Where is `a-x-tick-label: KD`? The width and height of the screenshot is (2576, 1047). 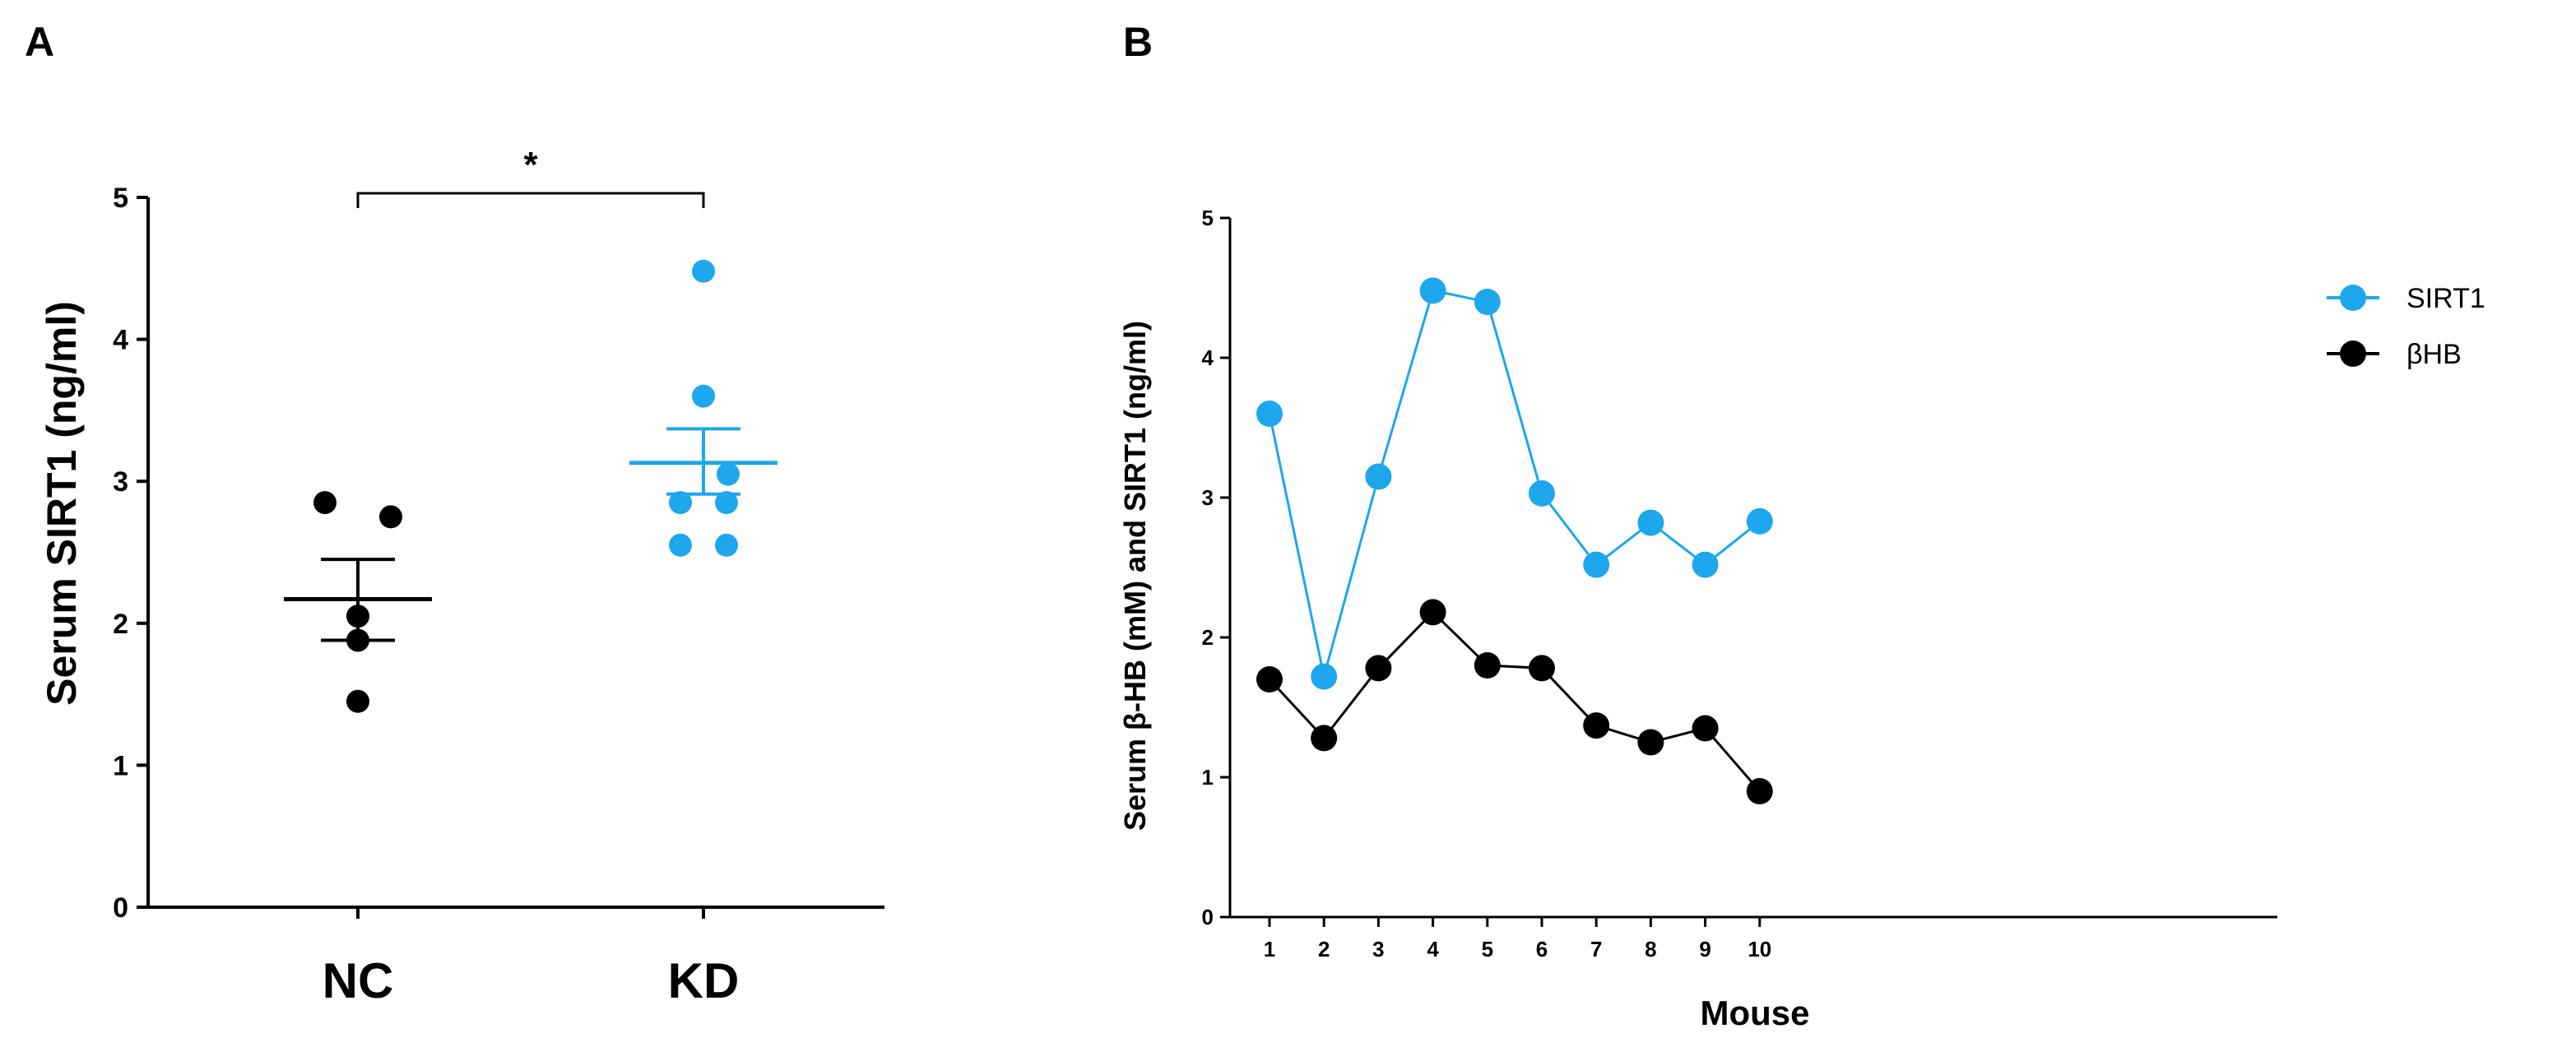
a-x-tick-label: KD is located at coordinates (704, 980).